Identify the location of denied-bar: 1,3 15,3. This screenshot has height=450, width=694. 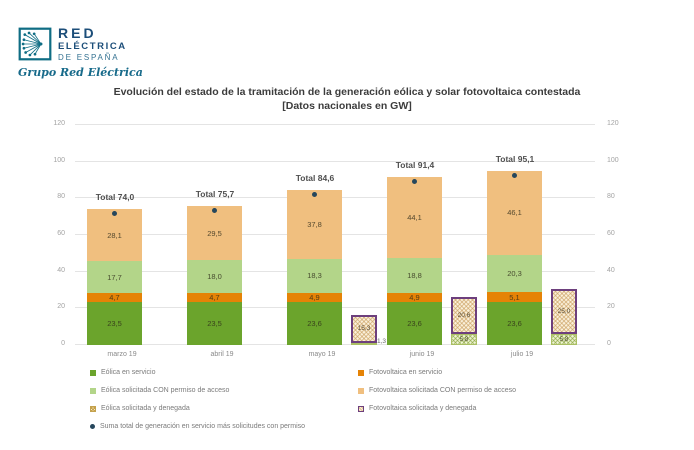
(368, 329).